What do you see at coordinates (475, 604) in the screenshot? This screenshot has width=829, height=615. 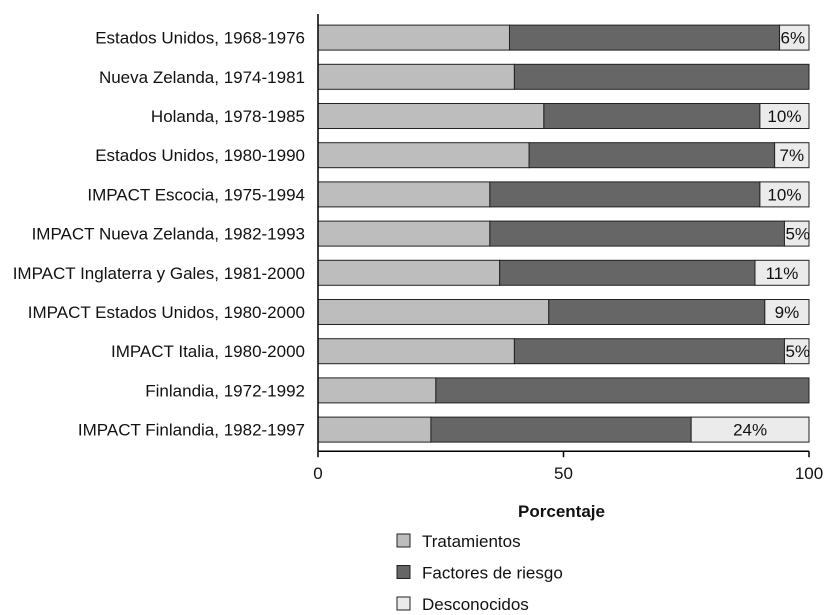 I see `legend-label: Desconocidos` at bounding box center [475, 604].